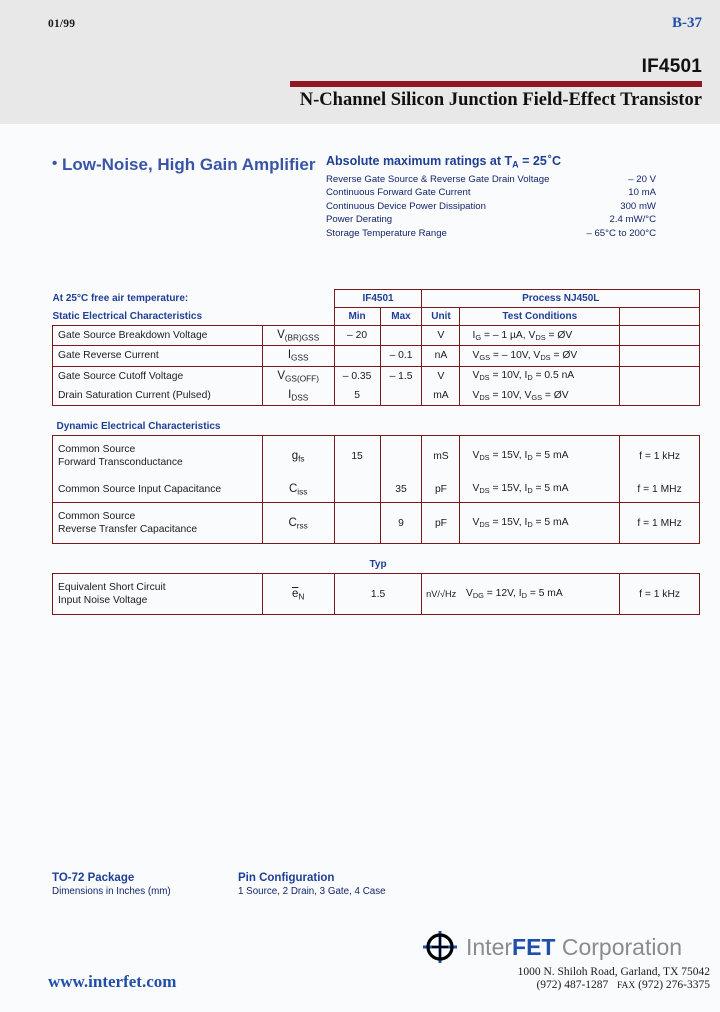 This screenshot has width=720, height=1012. What do you see at coordinates (298, 396) in the screenshot?
I see `symbol-cell: IDSS` at bounding box center [298, 396].